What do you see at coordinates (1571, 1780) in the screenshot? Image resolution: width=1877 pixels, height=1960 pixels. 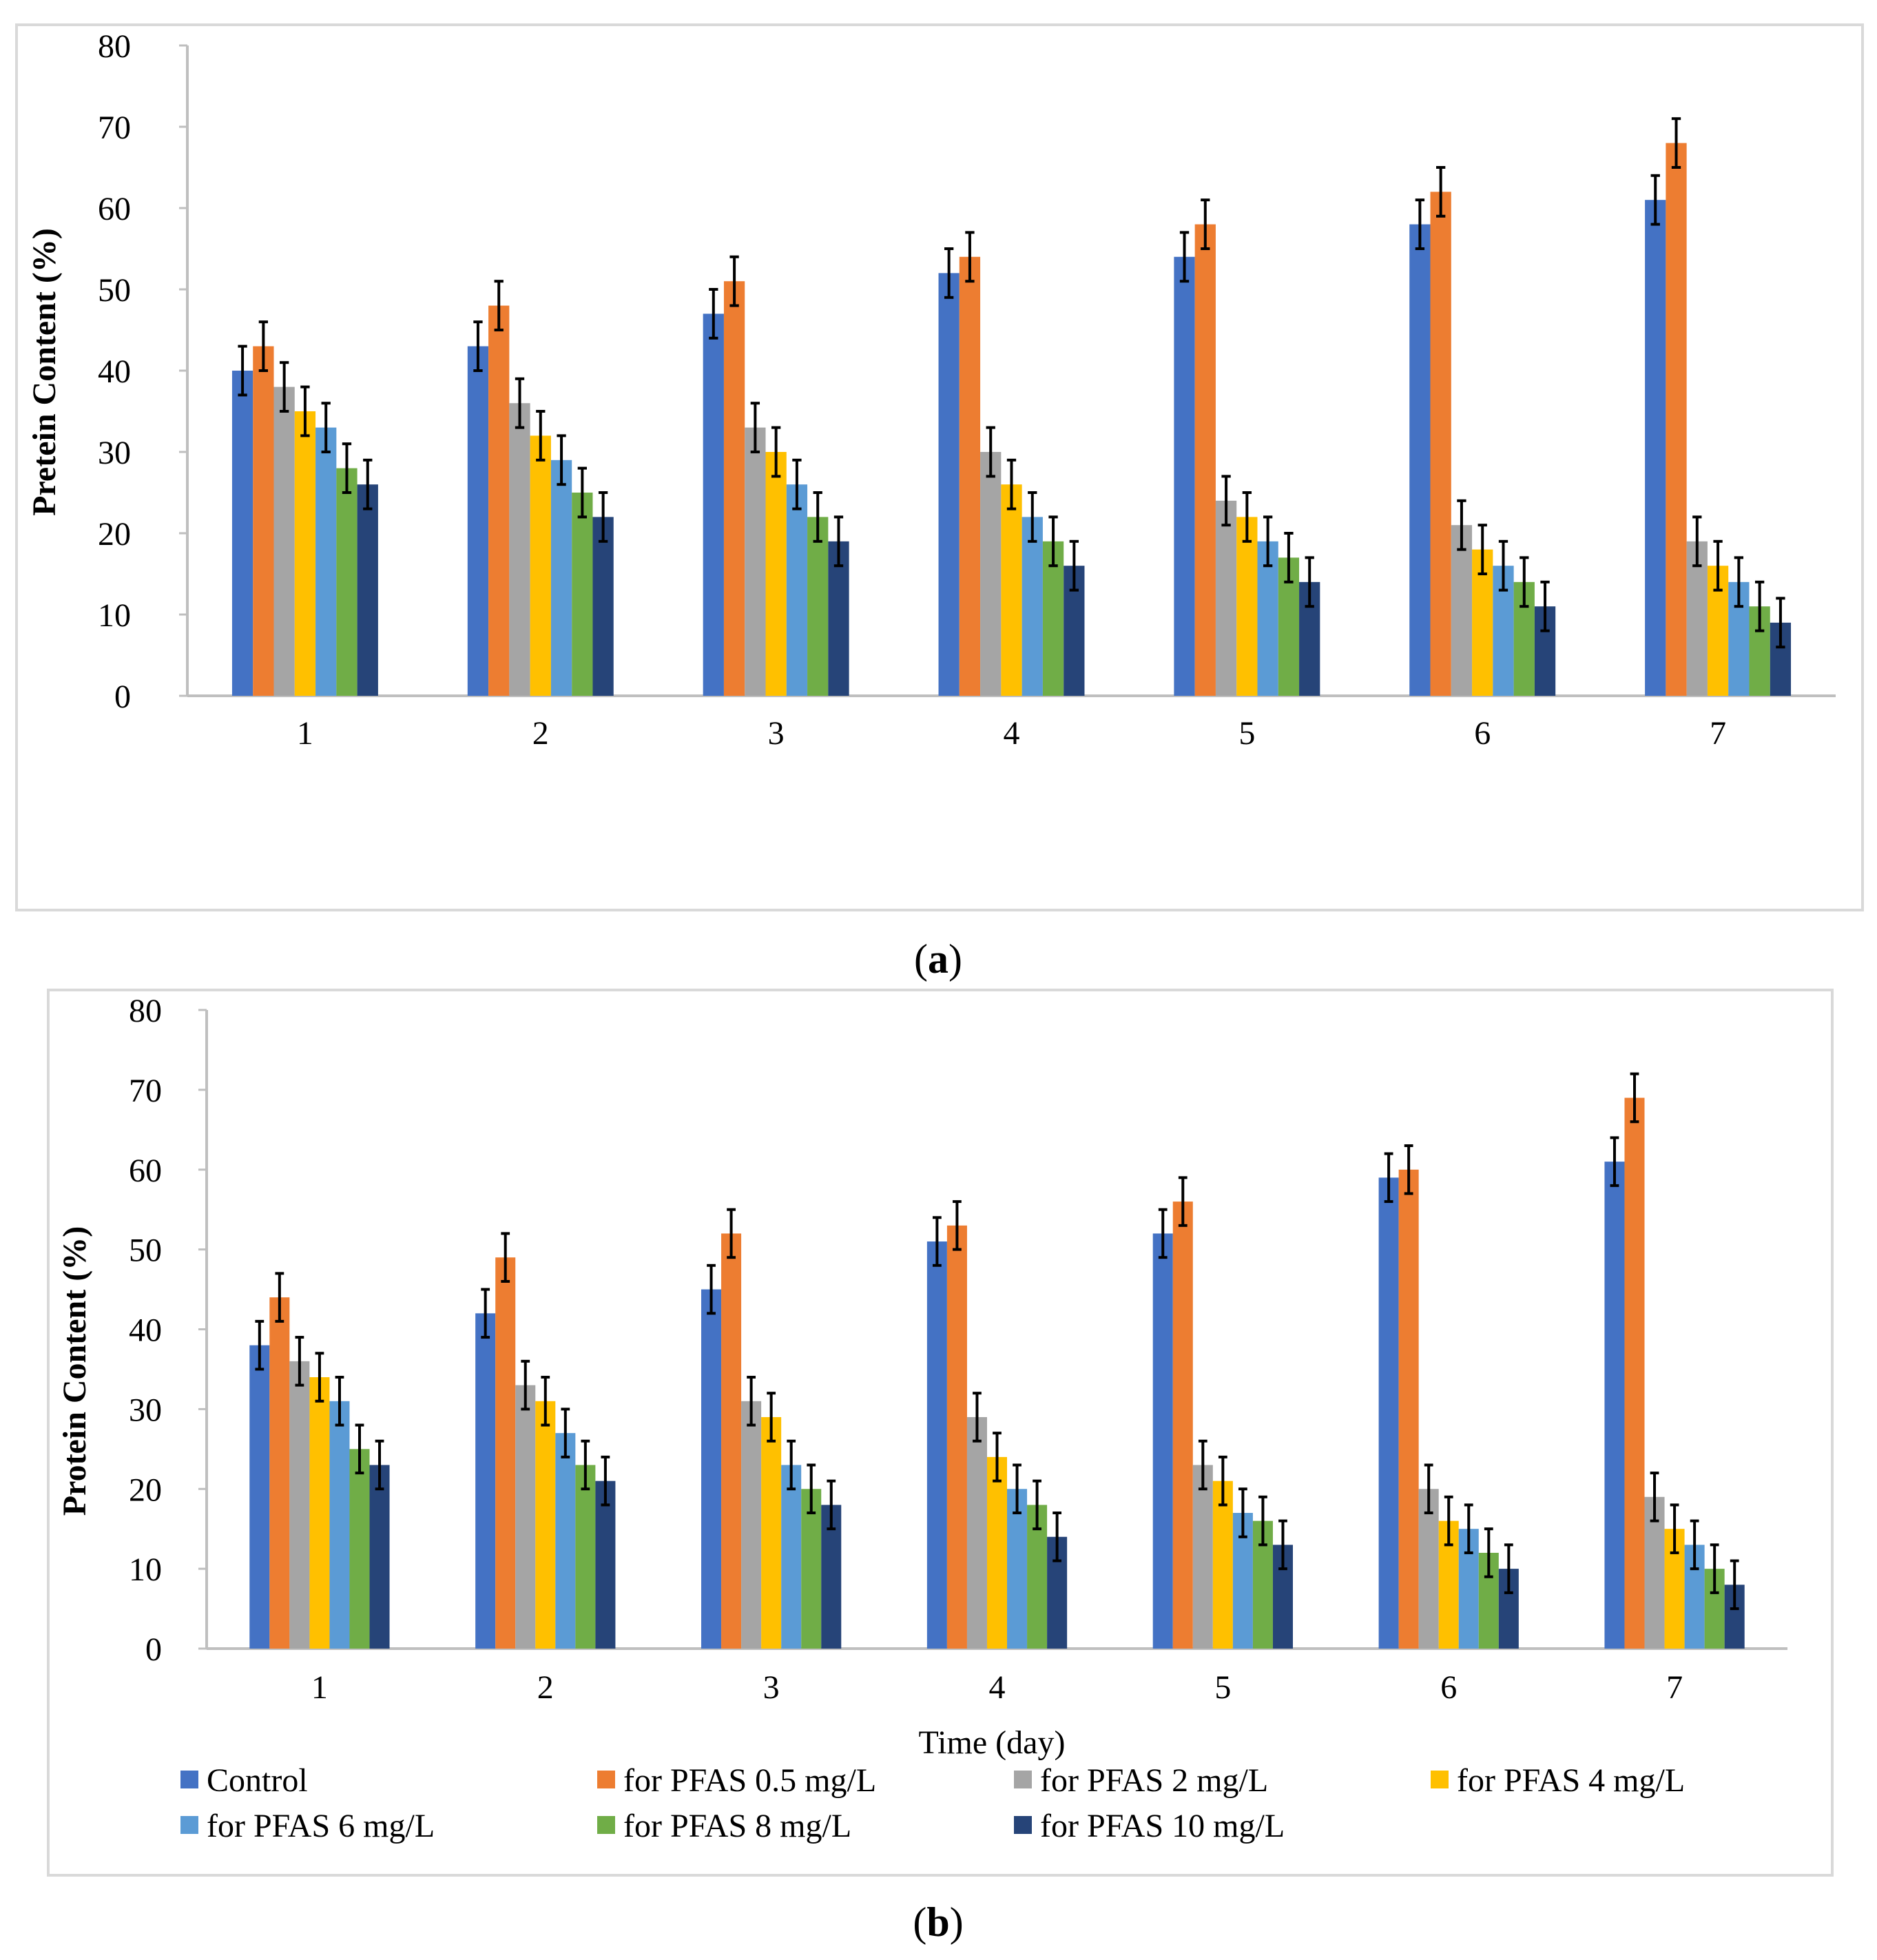 I see `legend-entry-label: for PFAS 4 mg/L` at bounding box center [1571, 1780].